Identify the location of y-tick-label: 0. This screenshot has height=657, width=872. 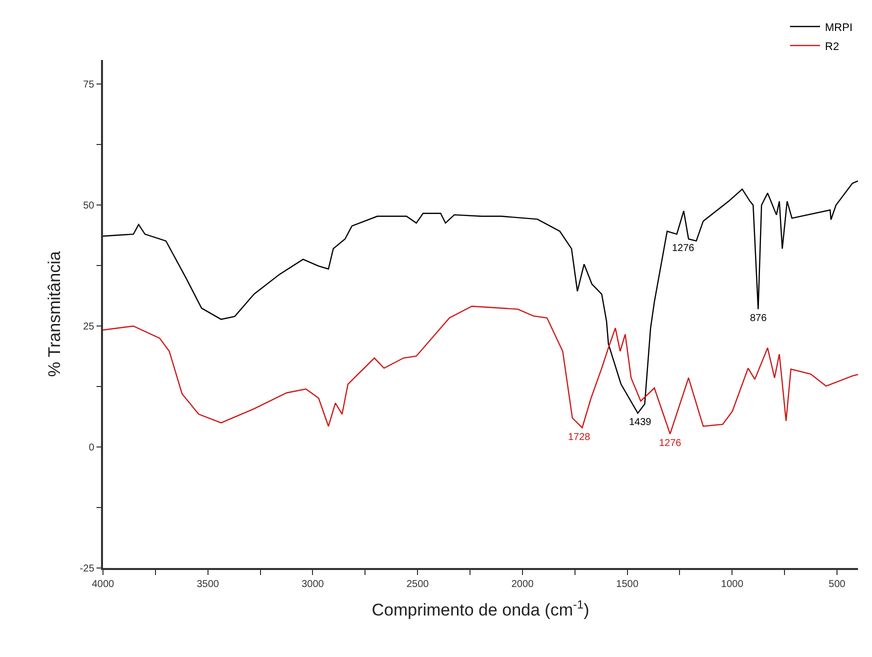
(91, 448).